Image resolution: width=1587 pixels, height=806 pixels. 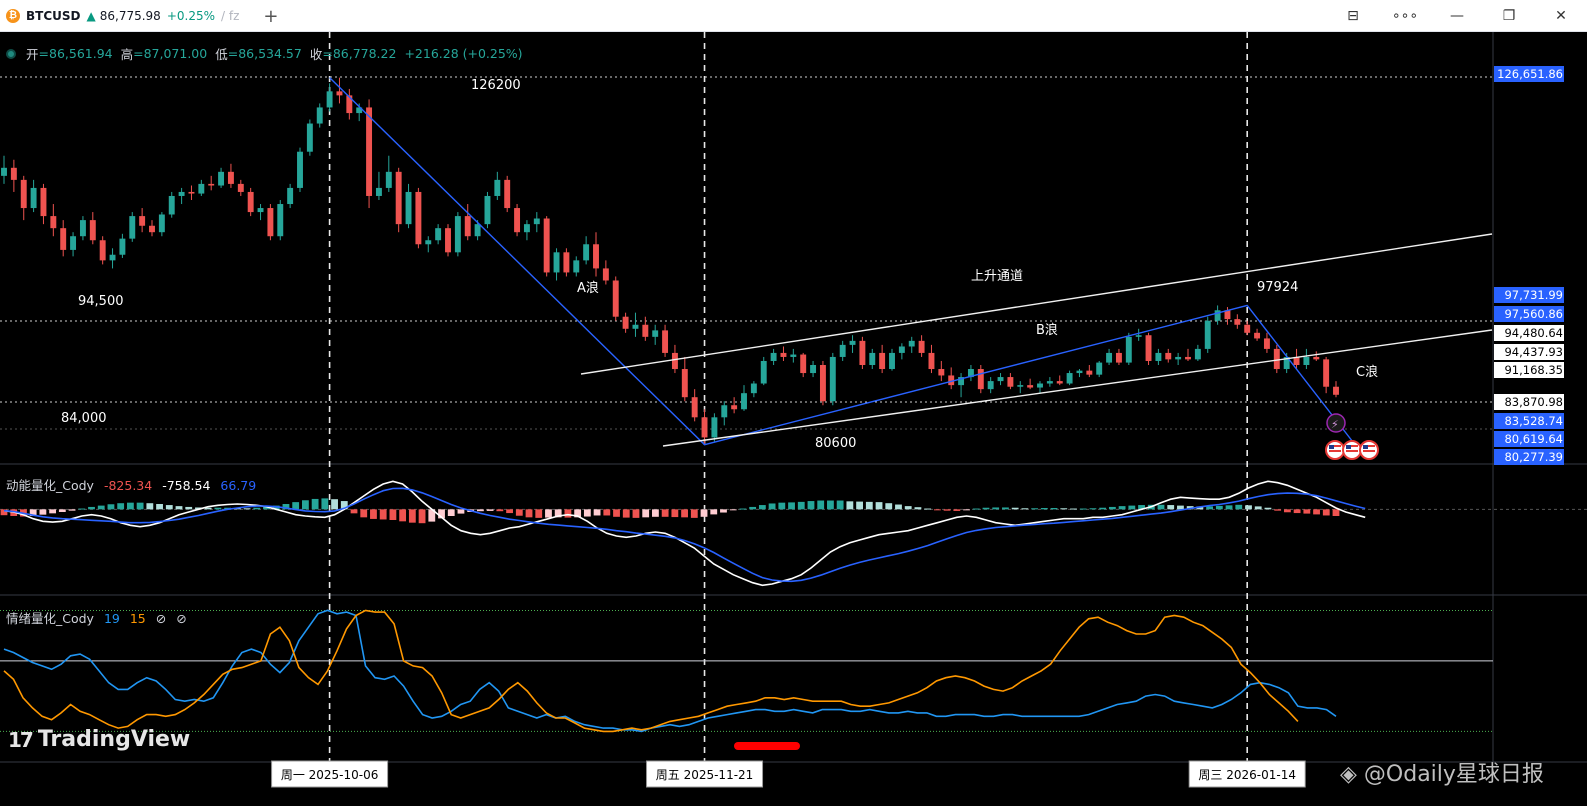 What do you see at coordinates (1353, 16) in the screenshot?
I see `layout-icon: ⊟` at bounding box center [1353, 16].